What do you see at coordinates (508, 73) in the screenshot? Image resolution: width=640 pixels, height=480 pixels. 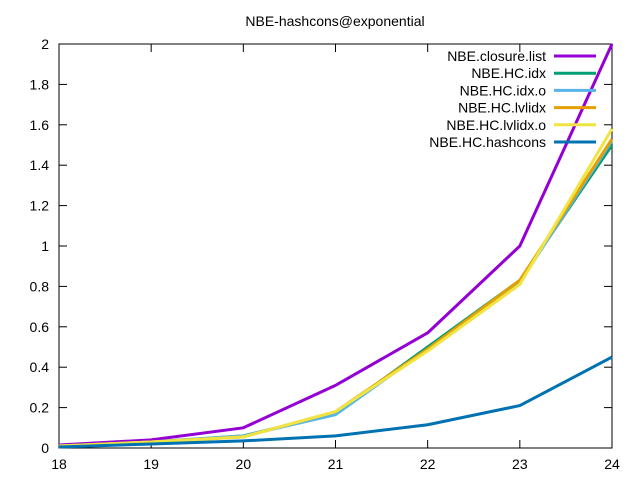 I see `legend-label: NBE.HC.idx` at bounding box center [508, 73].